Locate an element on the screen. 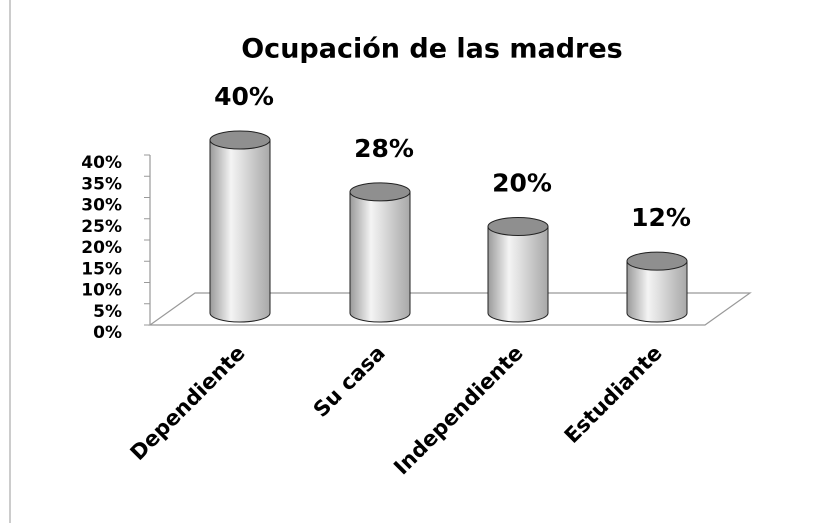 The width and height of the screenshot is (818, 523). x-tick-label: Estudiante is located at coordinates (613, 394).